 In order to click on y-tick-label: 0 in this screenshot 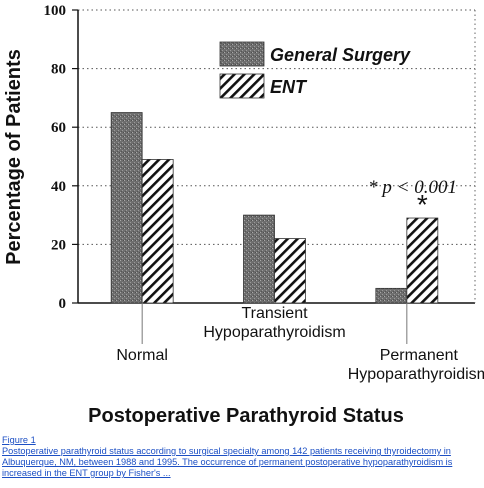, I will do `click(63, 304)`.